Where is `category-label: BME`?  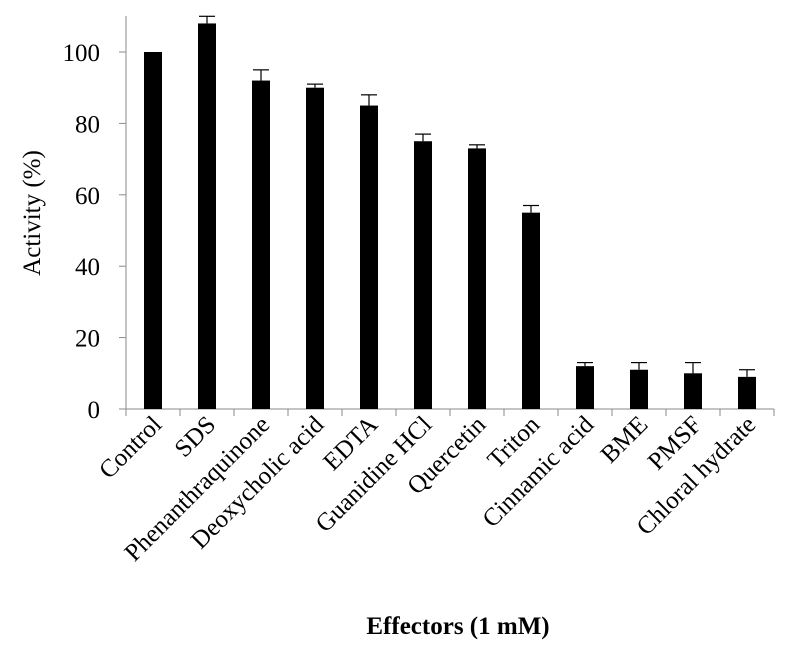 category-label: BME is located at coordinates (624, 439).